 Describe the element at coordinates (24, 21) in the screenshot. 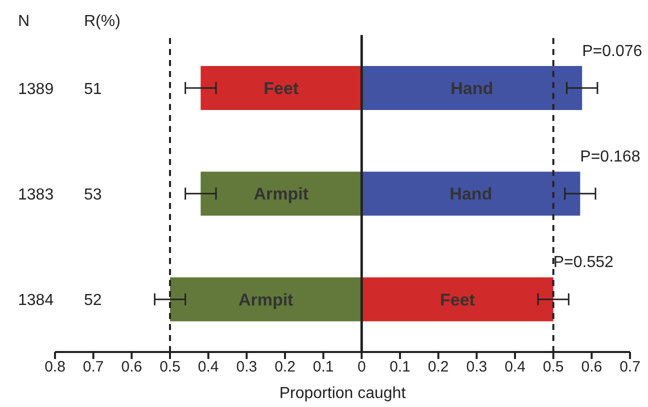

I see `text: N` at that location.